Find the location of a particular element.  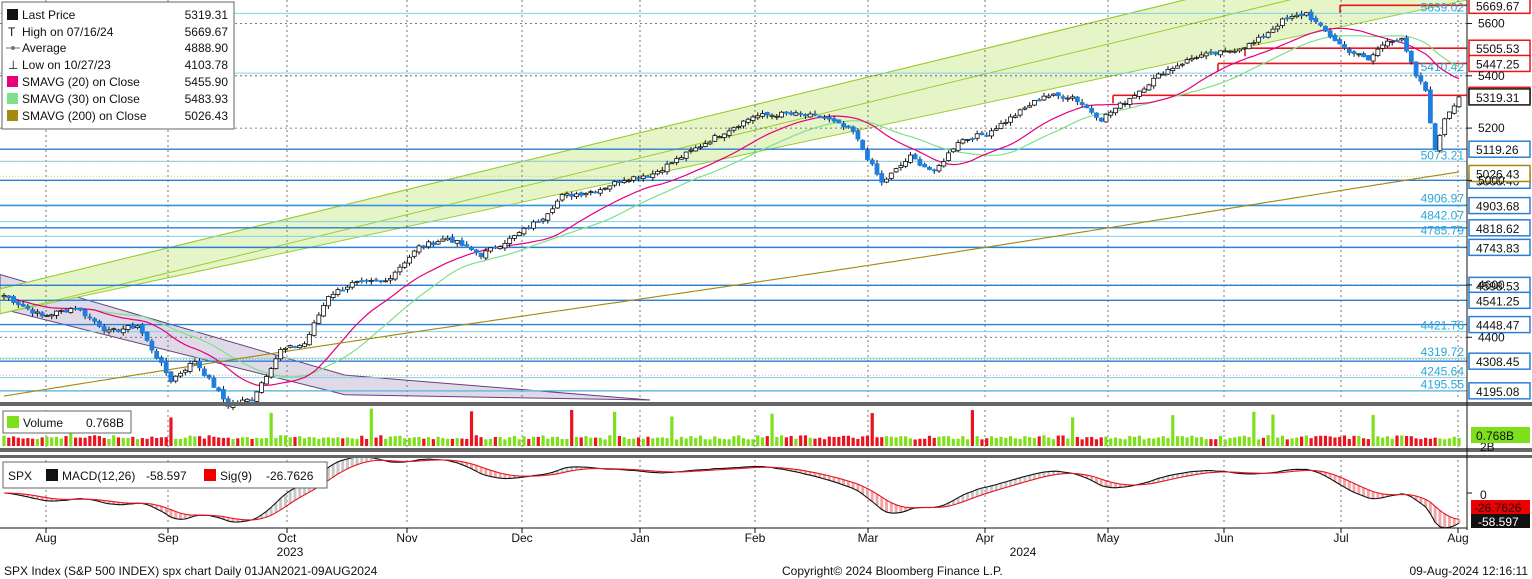

macd-panel is located at coordinates (737, 492).